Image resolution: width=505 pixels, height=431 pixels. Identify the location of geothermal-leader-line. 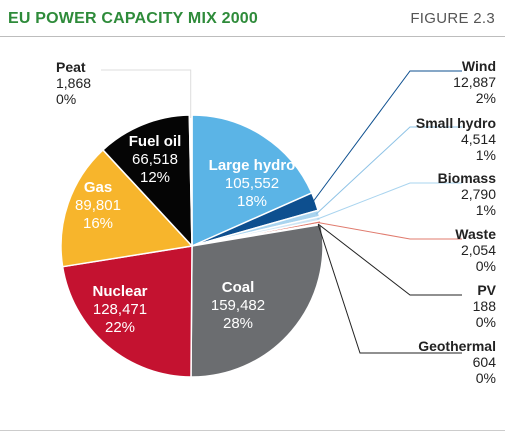
(389, 289).